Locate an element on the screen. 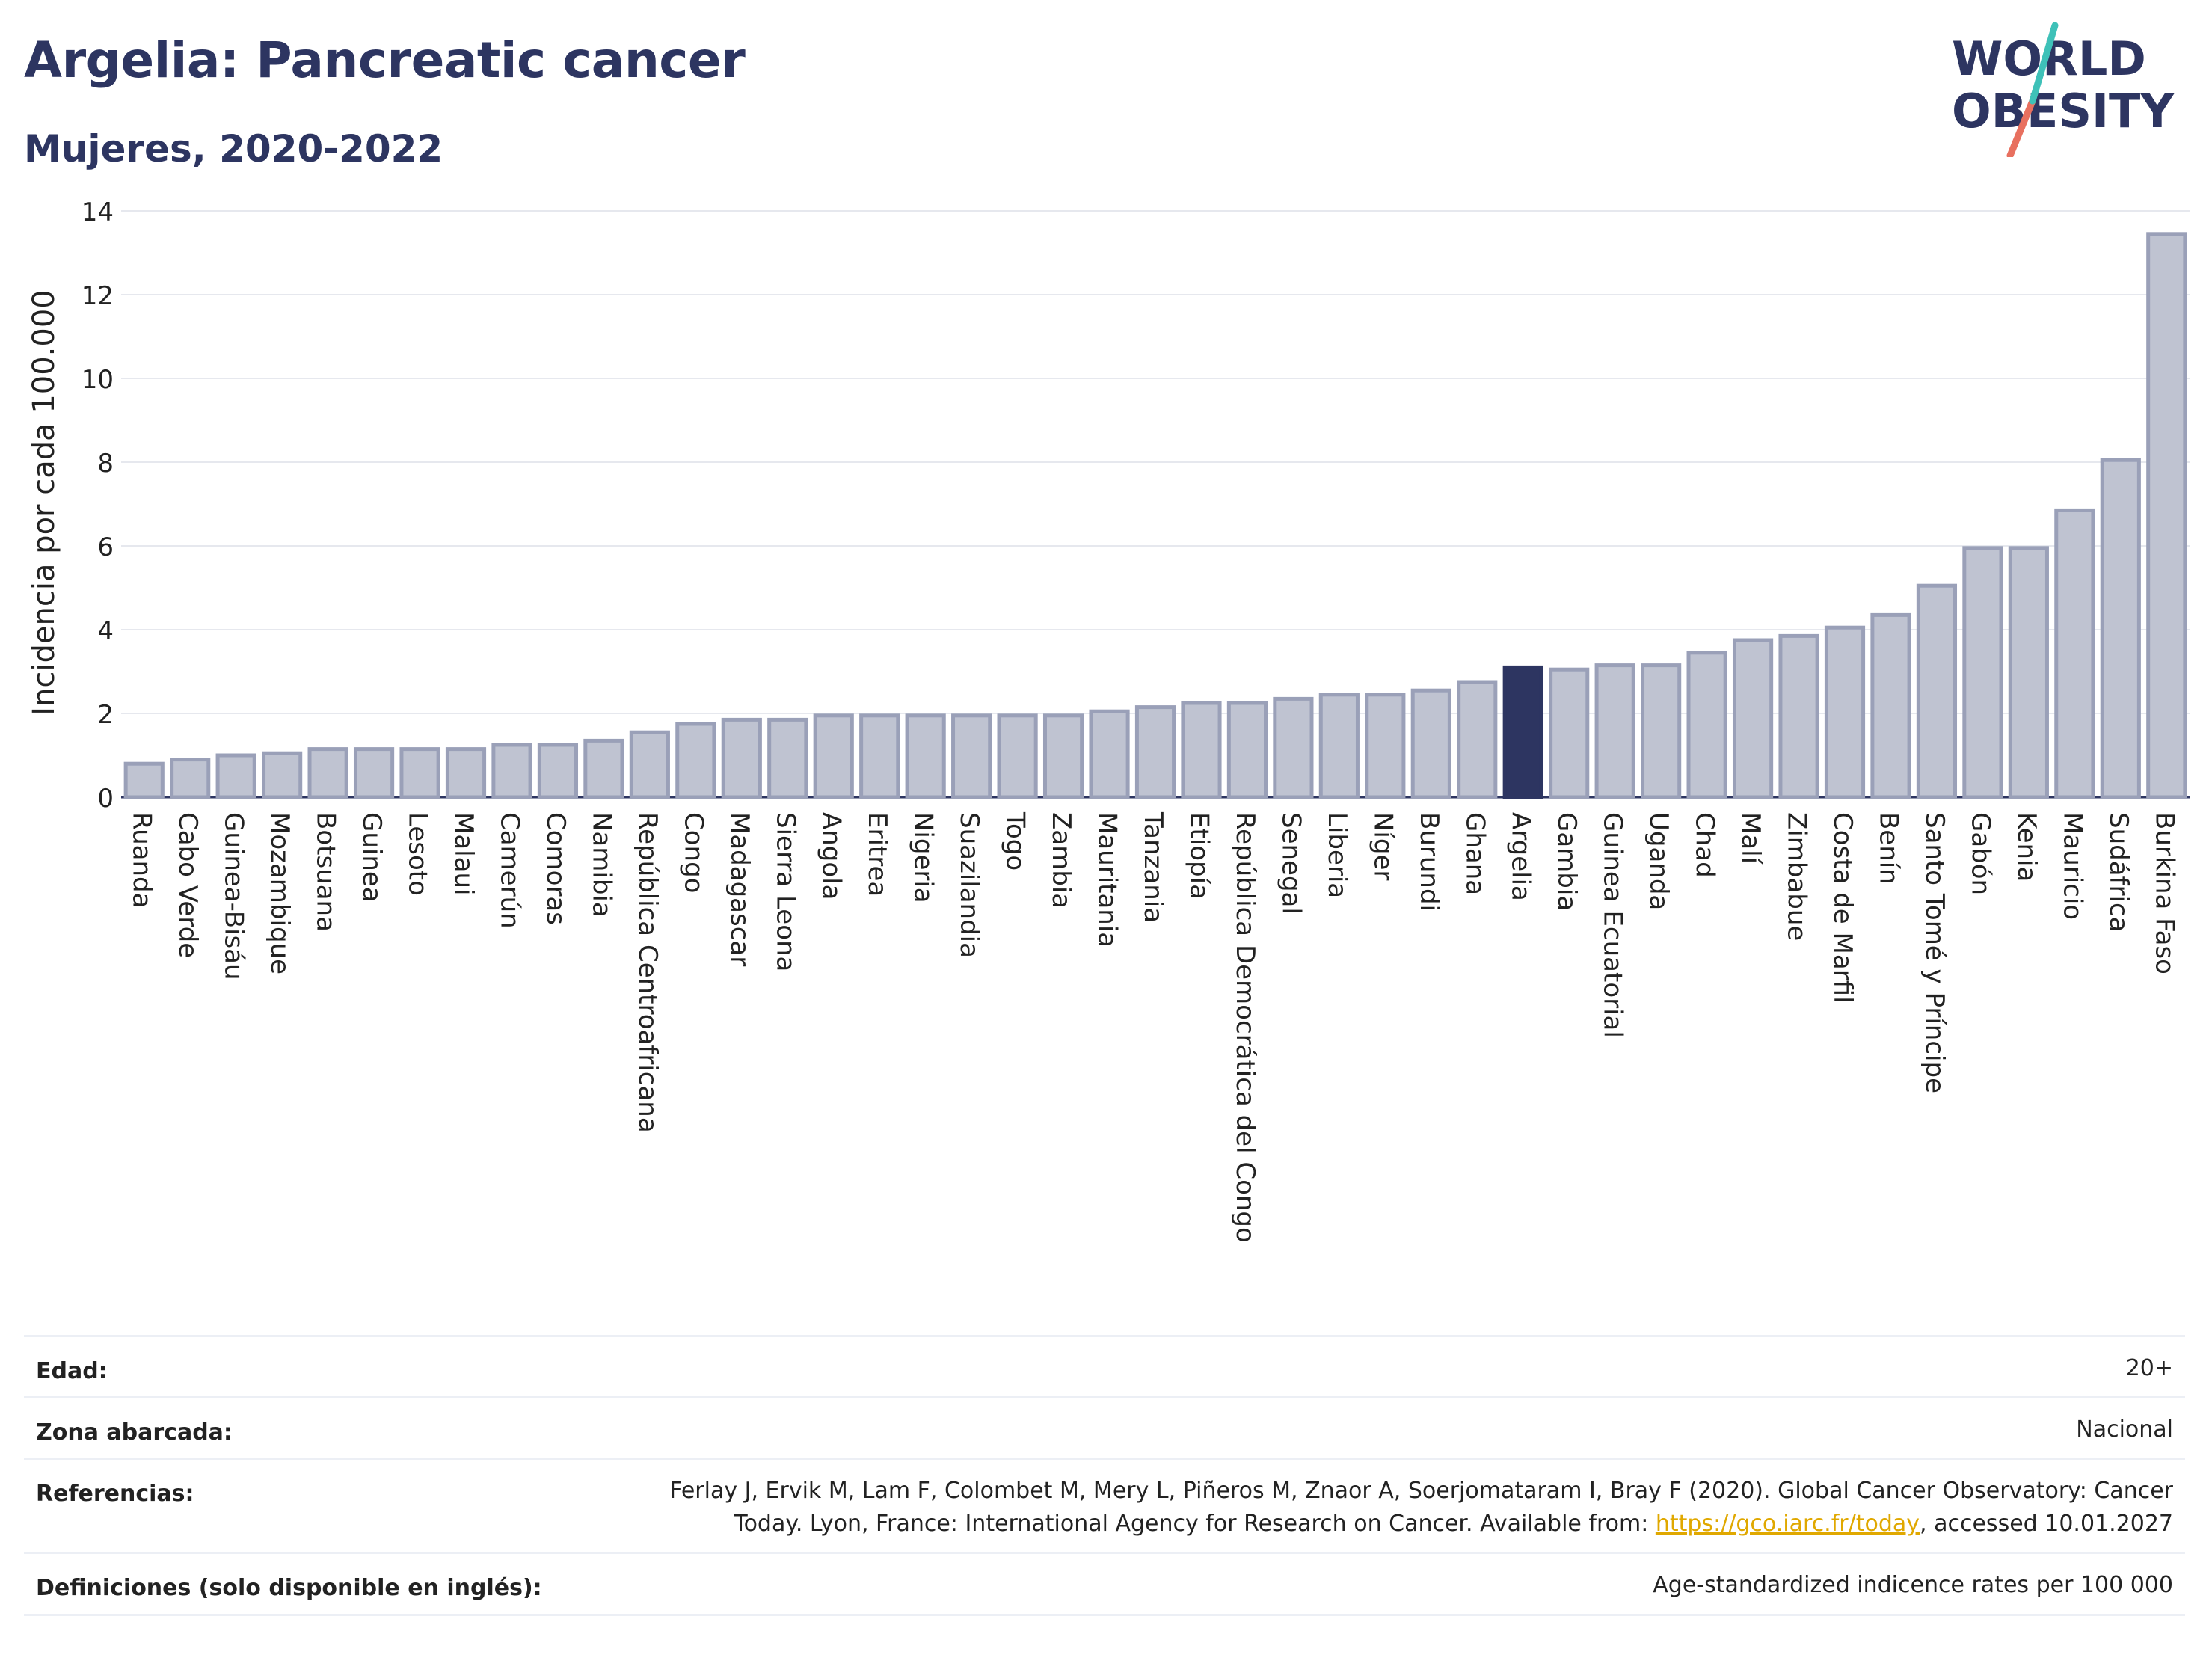  bar-comoras is located at coordinates (558, 771).